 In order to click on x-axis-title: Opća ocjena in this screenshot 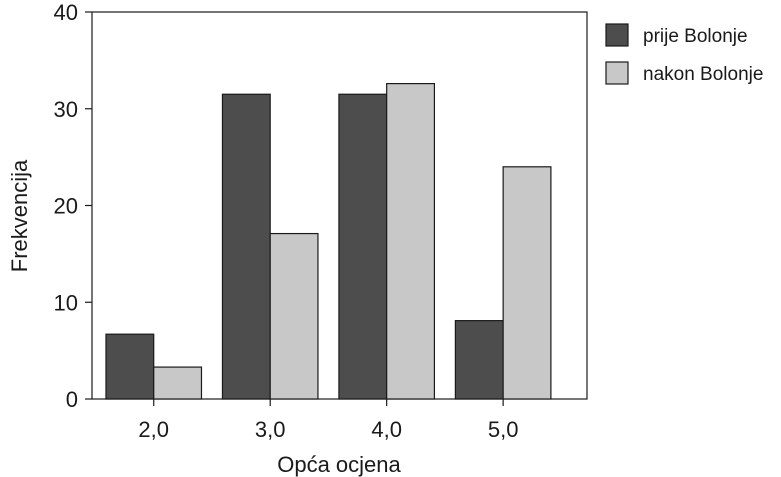, I will do `click(339, 464)`.